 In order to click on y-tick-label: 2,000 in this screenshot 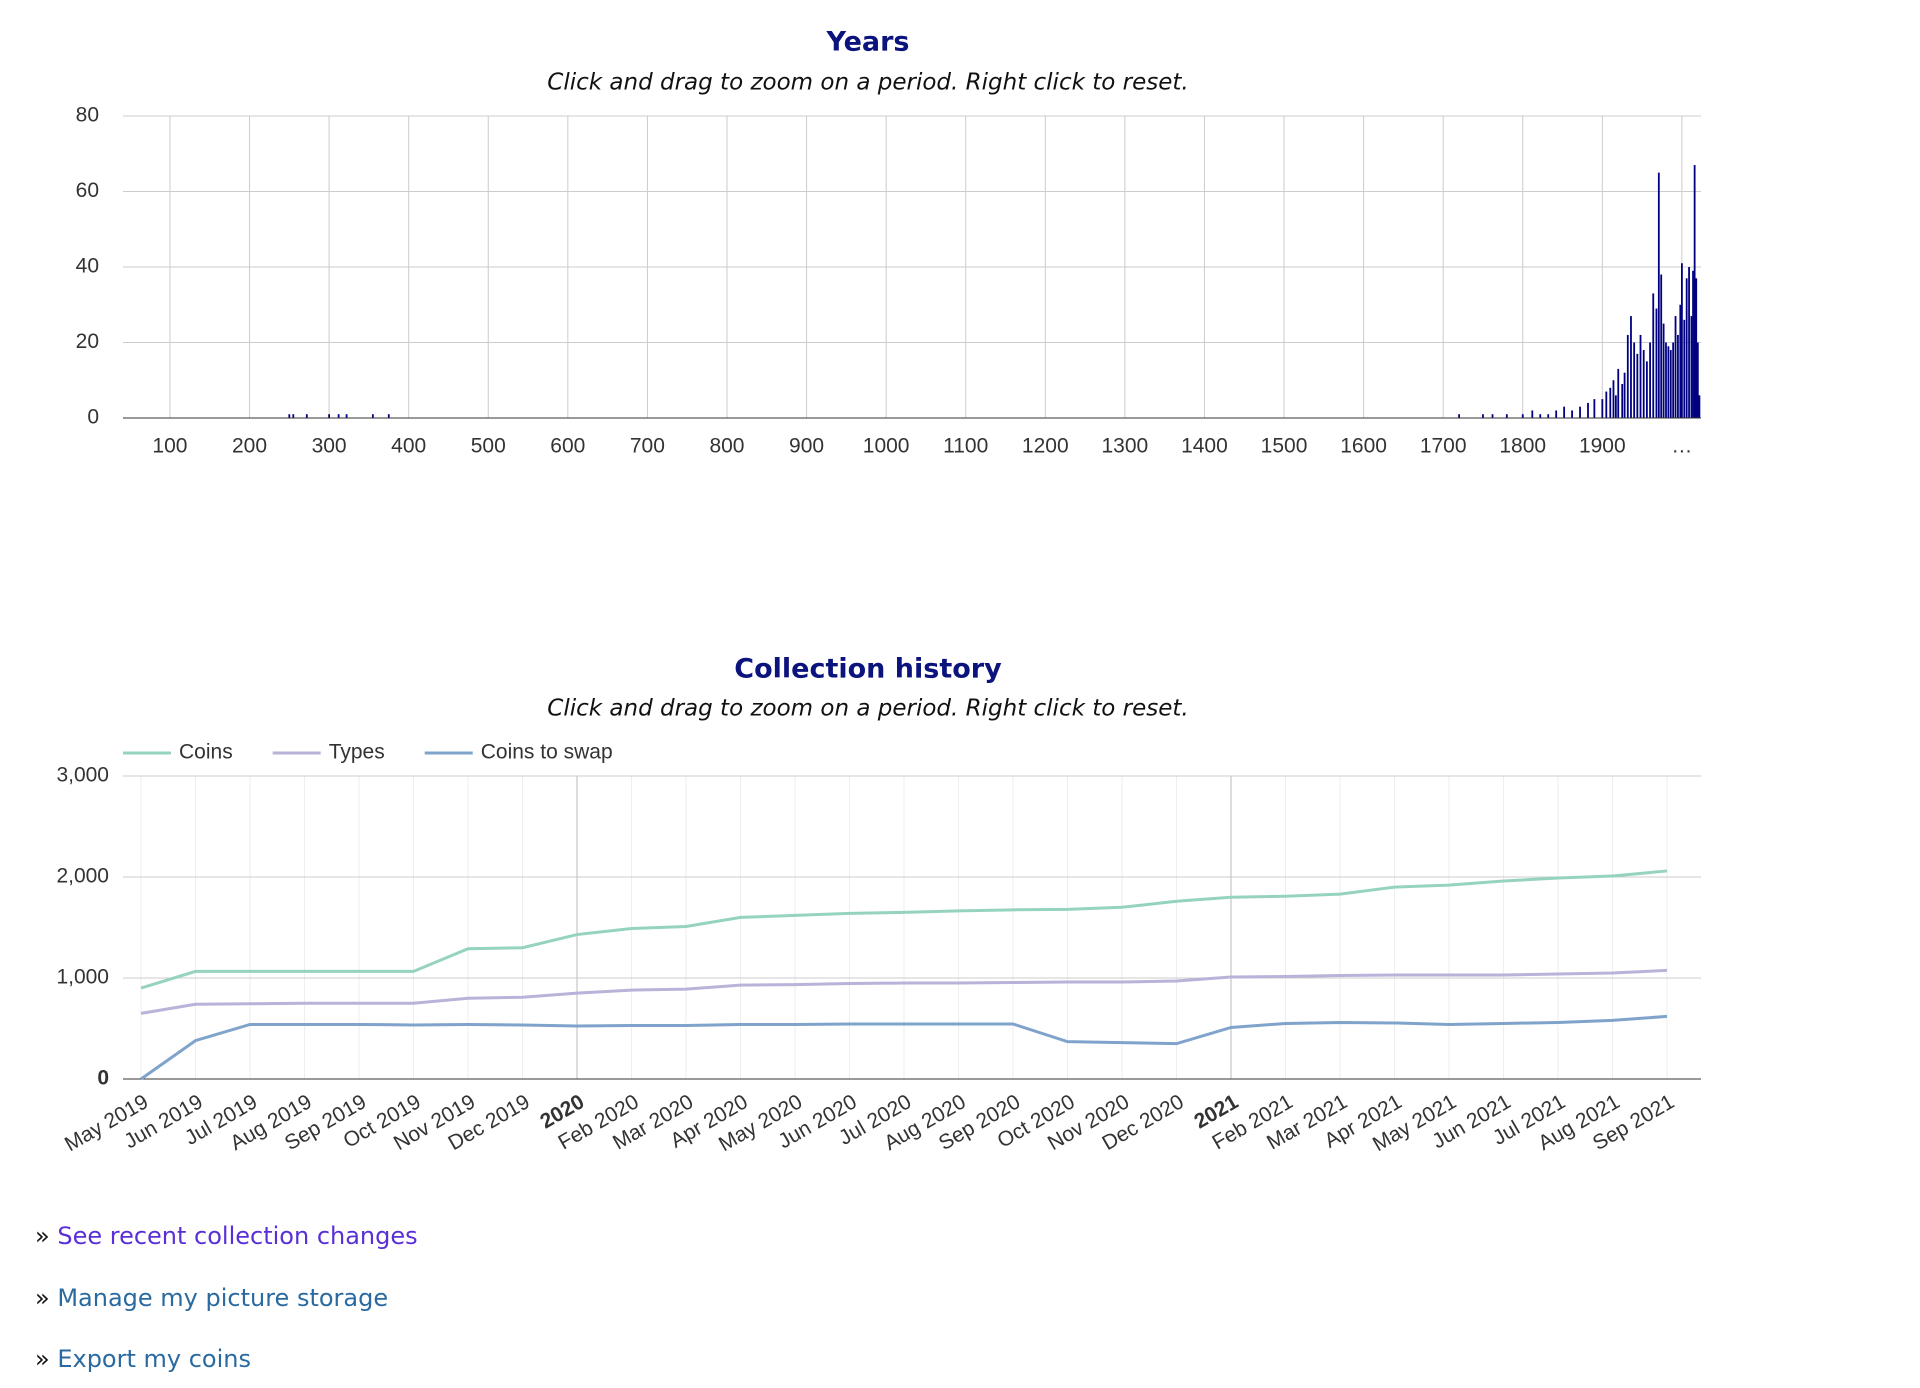, I will do `click(82, 876)`.